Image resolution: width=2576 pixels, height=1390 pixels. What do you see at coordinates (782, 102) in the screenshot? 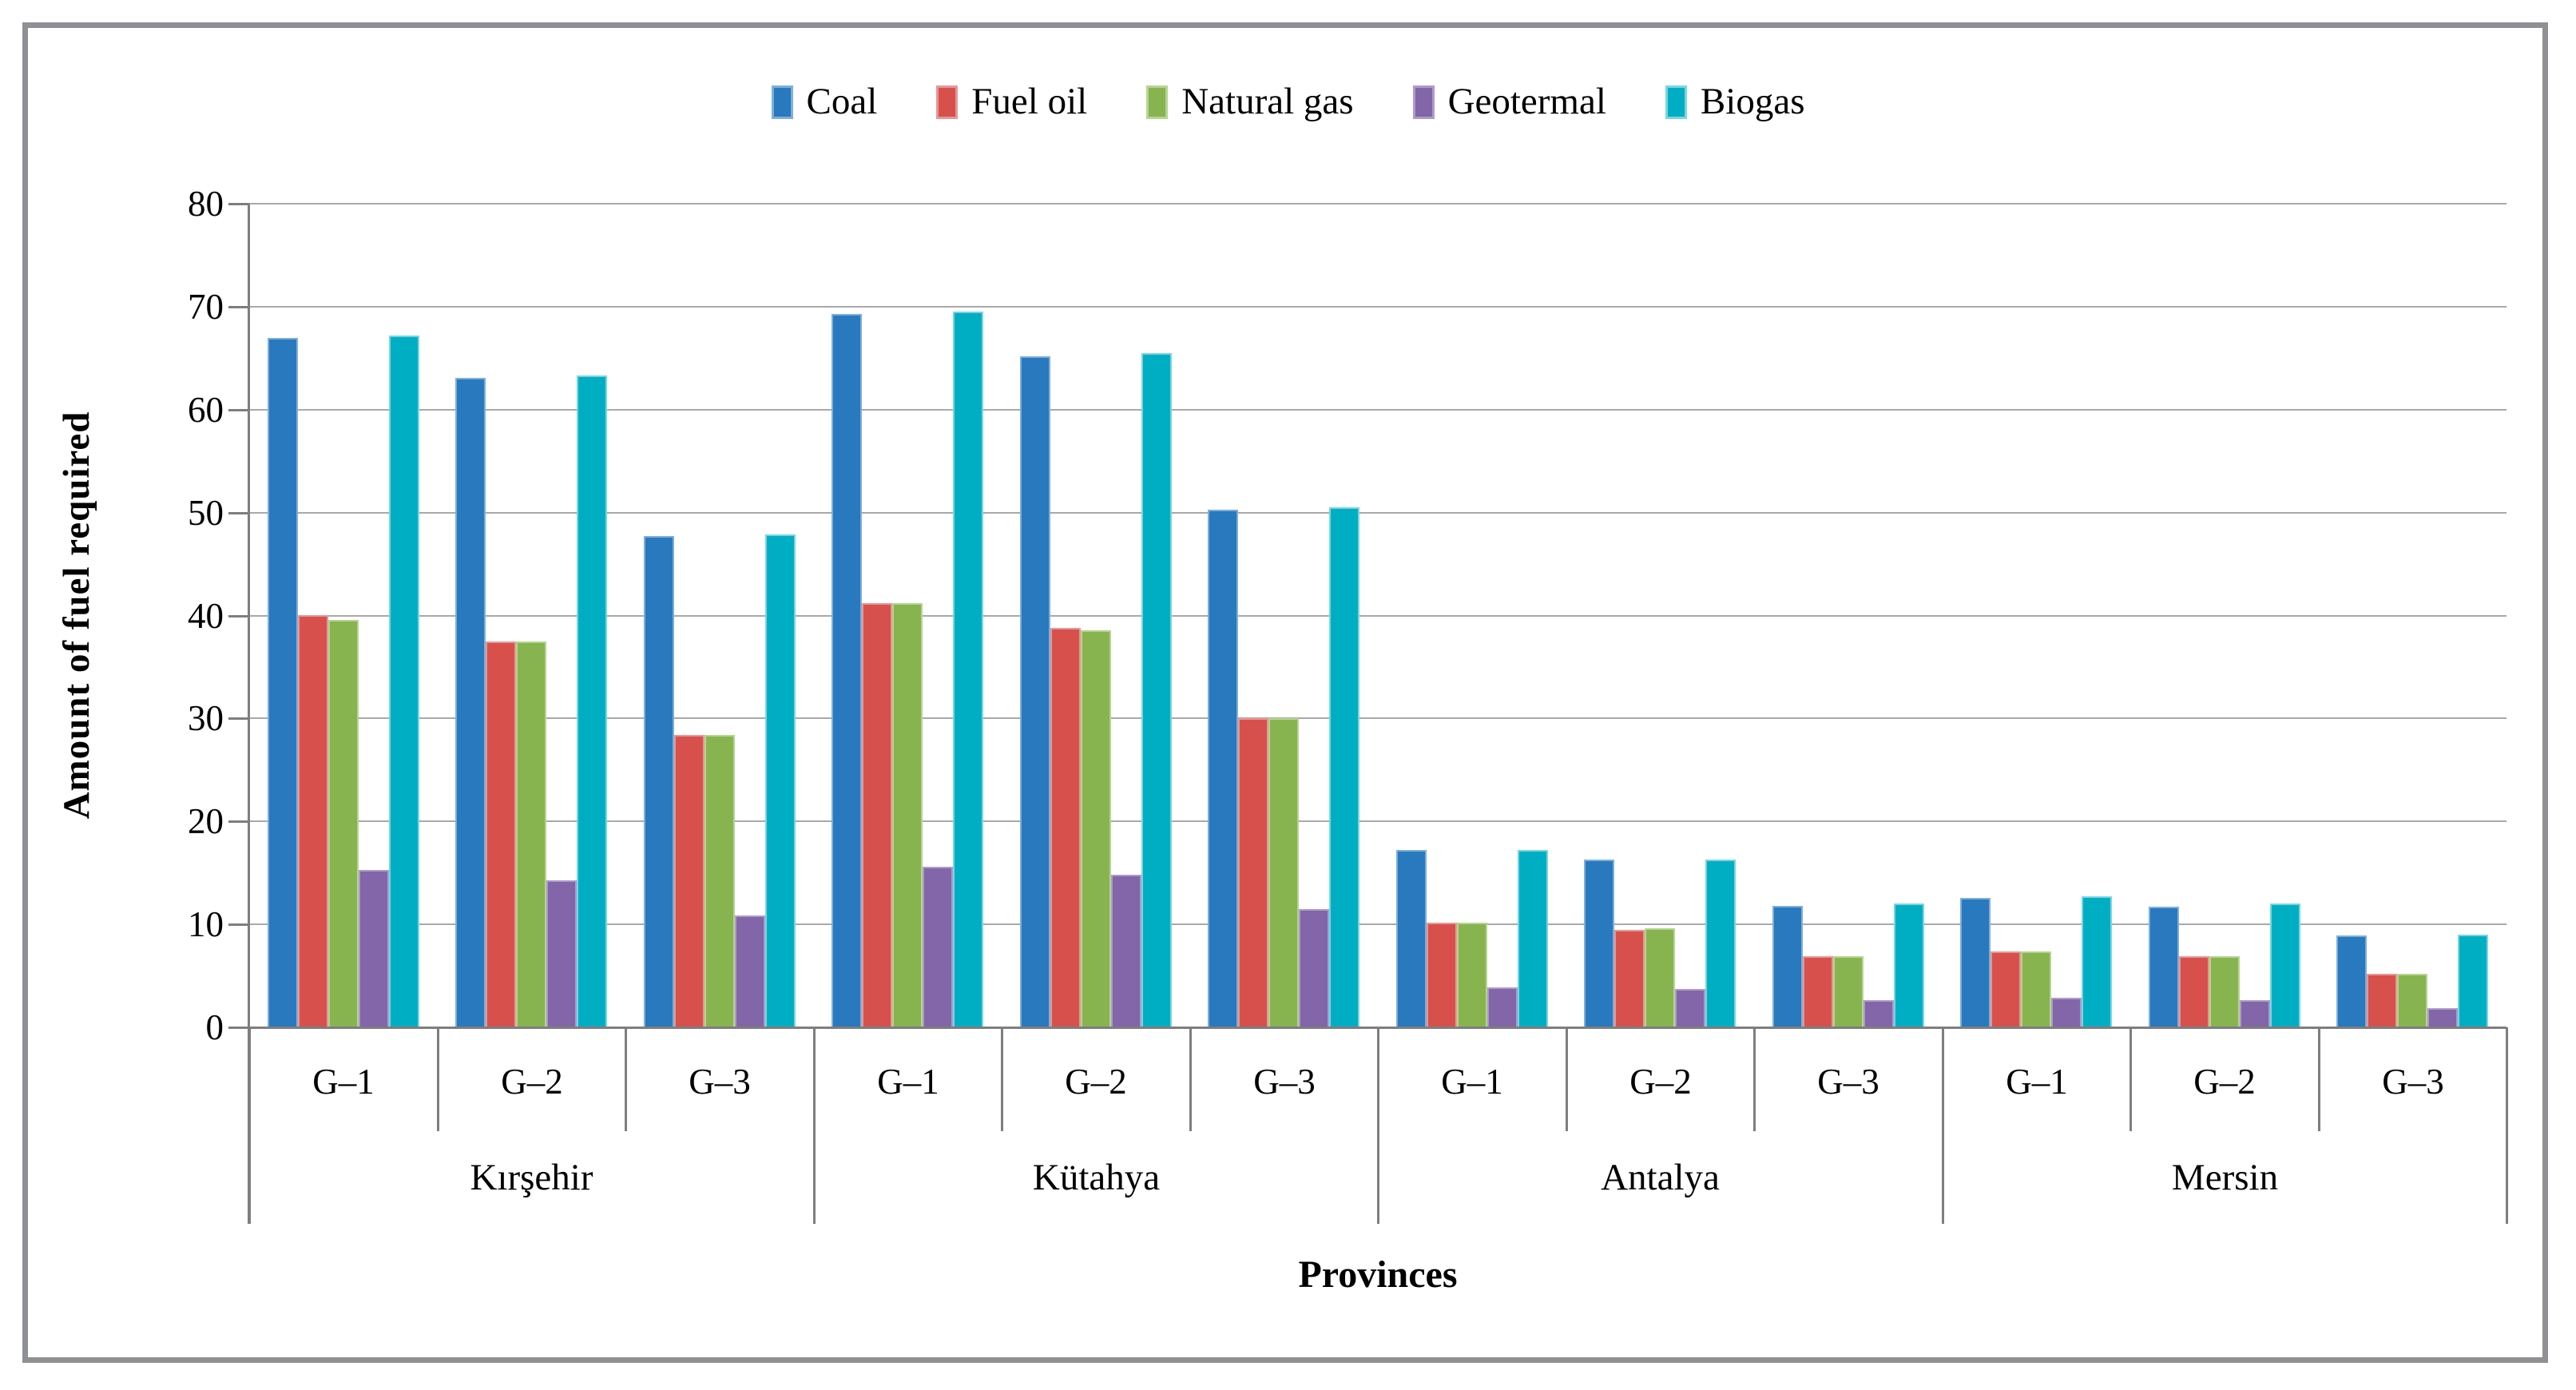
I see `legend-swatch-coal` at bounding box center [782, 102].